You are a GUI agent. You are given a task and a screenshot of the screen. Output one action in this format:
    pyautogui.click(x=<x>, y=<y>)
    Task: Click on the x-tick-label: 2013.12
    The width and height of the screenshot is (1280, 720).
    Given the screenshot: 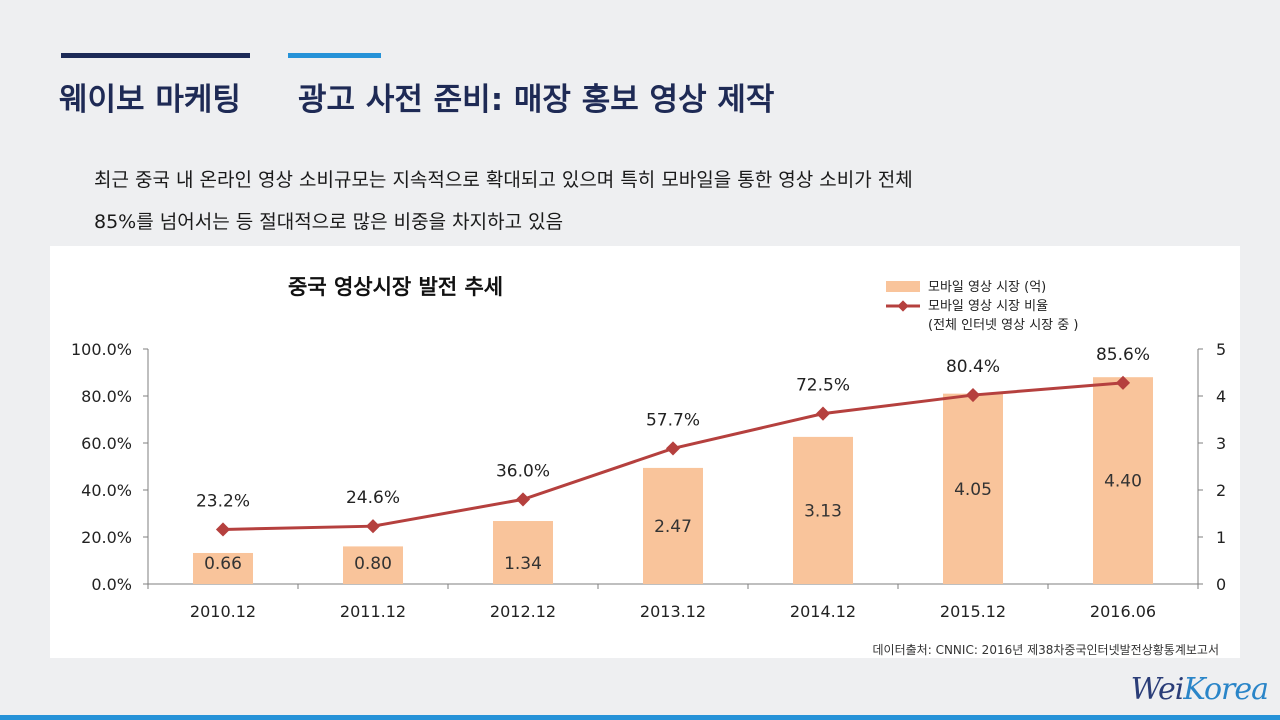 What is the action you would take?
    pyautogui.click(x=673, y=611)
    